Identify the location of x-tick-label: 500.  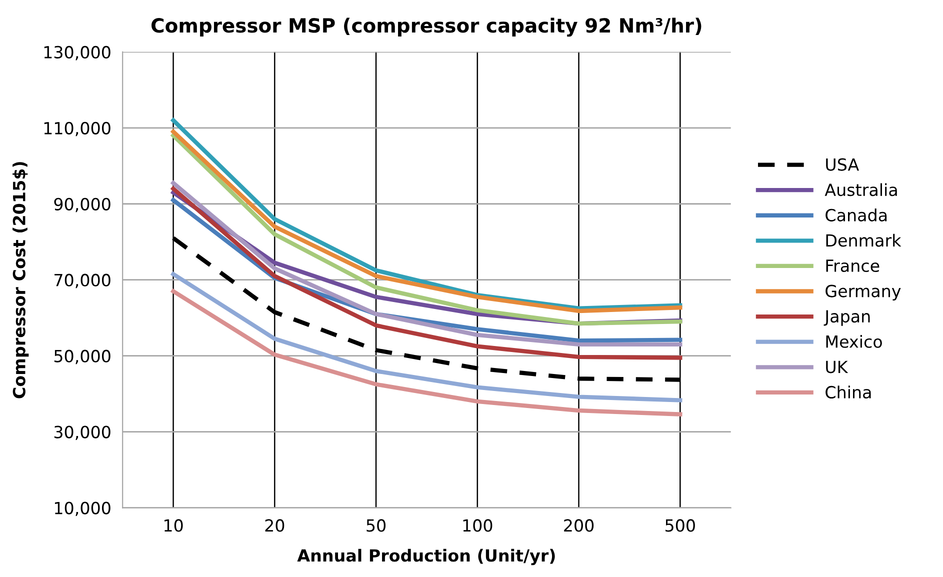
(680, 525).